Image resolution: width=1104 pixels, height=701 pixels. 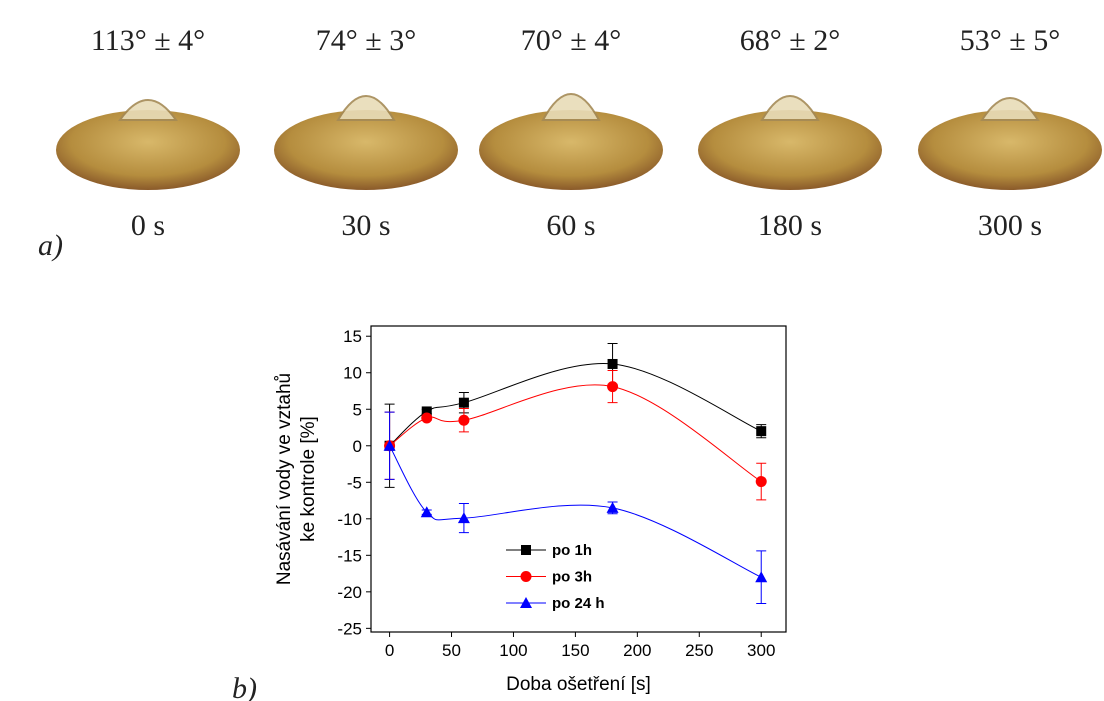 I want to click on time-label: 300 s, so click(x=1010, y=225).